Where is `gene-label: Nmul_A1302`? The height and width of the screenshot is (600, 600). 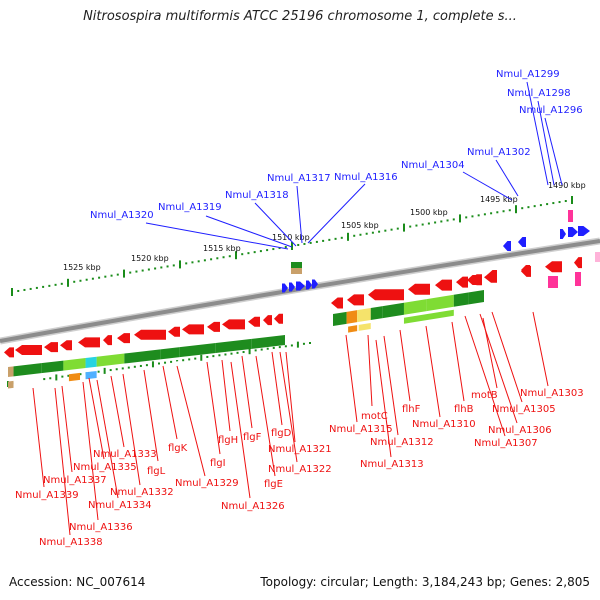
gene-label: Nmul_A1302 is located at coordinates (499, 152).